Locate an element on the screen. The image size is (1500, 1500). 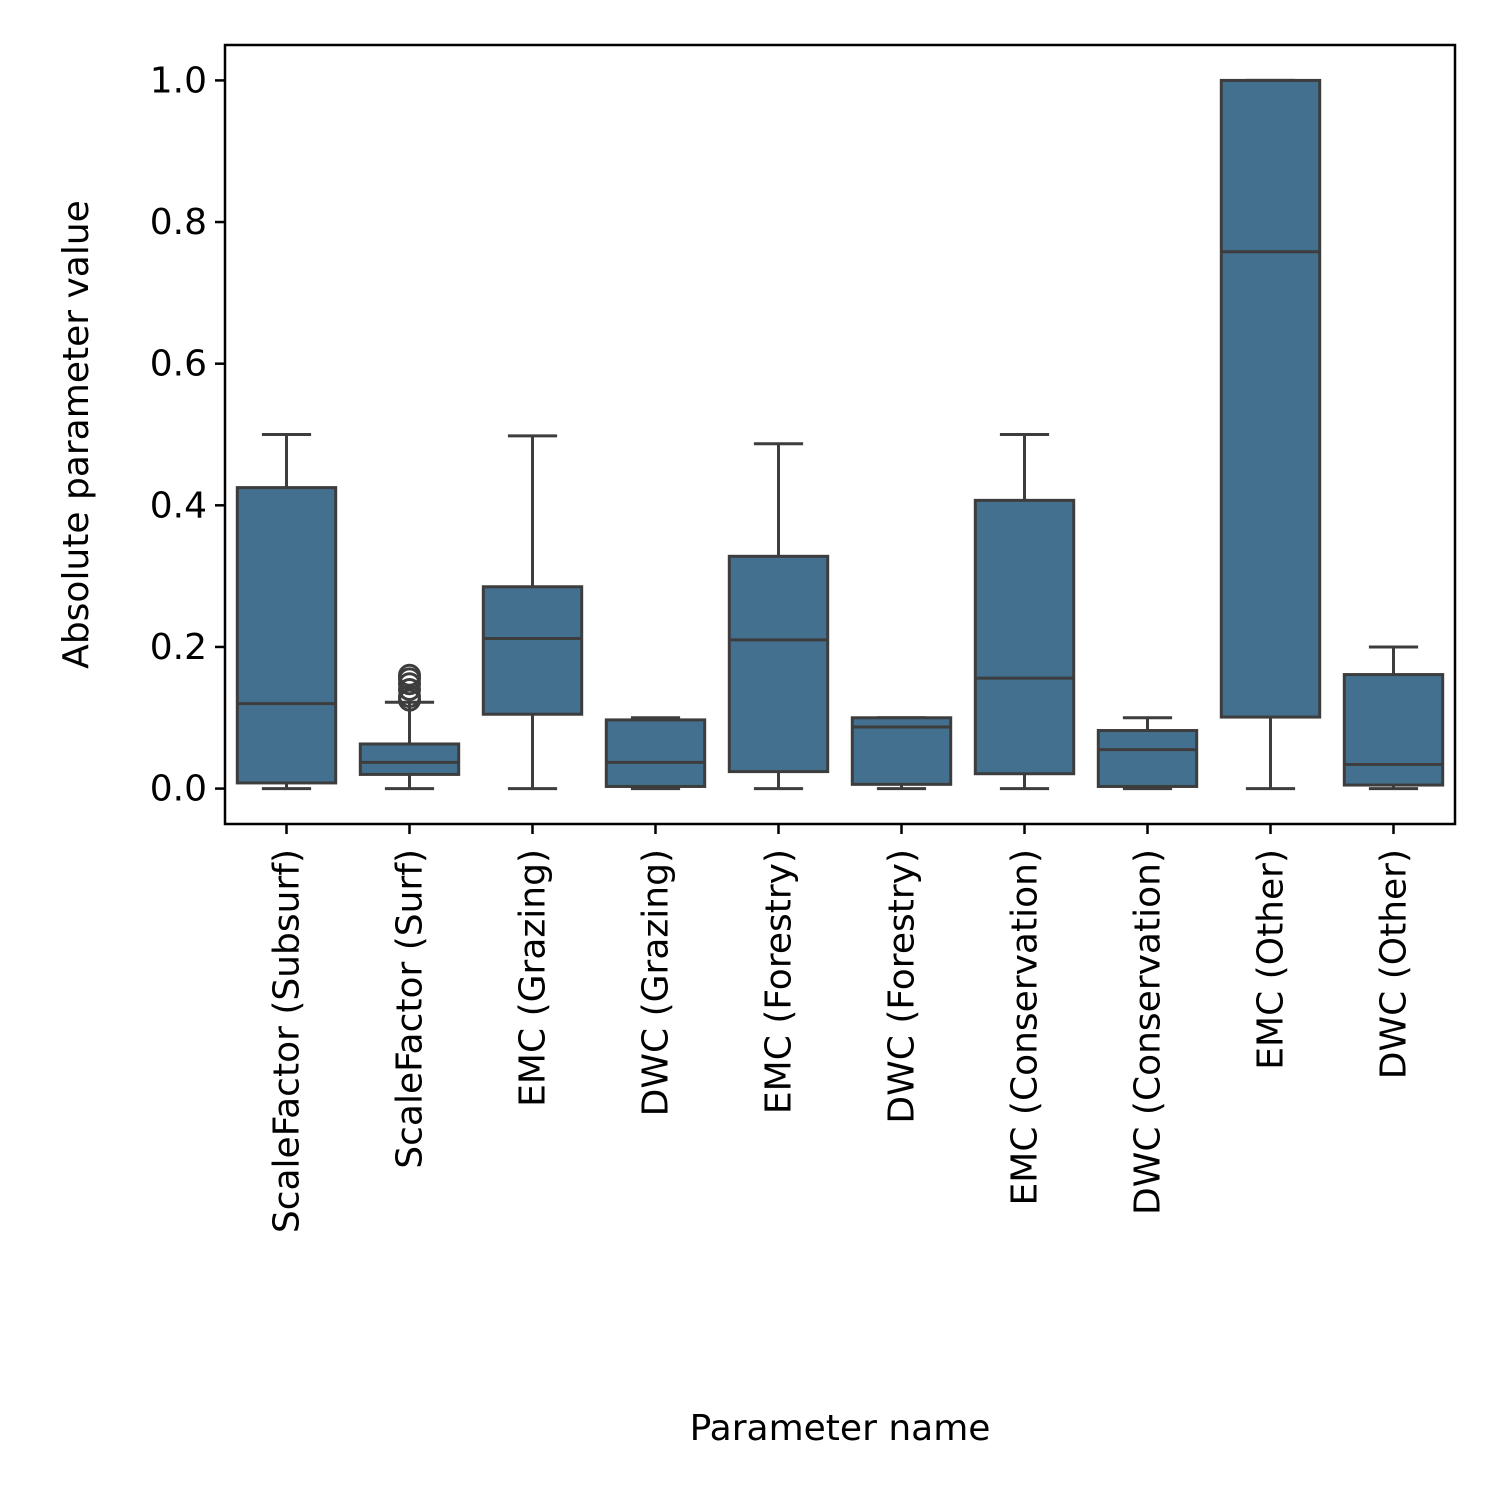
x-axis-label: Parameter name is located at coordinates (840, 1428).